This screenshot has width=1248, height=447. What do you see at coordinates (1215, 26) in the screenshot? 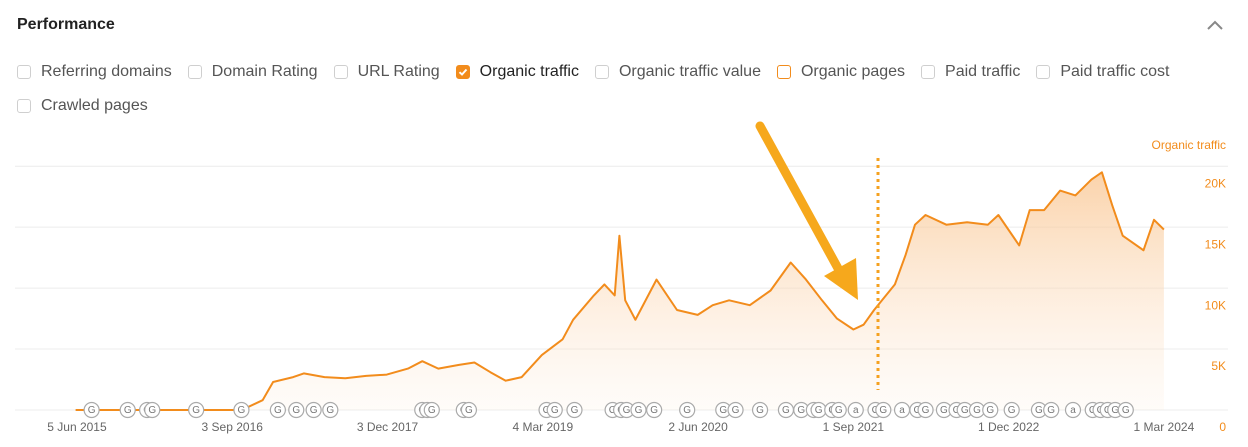
I see `collapse-button` at bounding box center [1215, 26].